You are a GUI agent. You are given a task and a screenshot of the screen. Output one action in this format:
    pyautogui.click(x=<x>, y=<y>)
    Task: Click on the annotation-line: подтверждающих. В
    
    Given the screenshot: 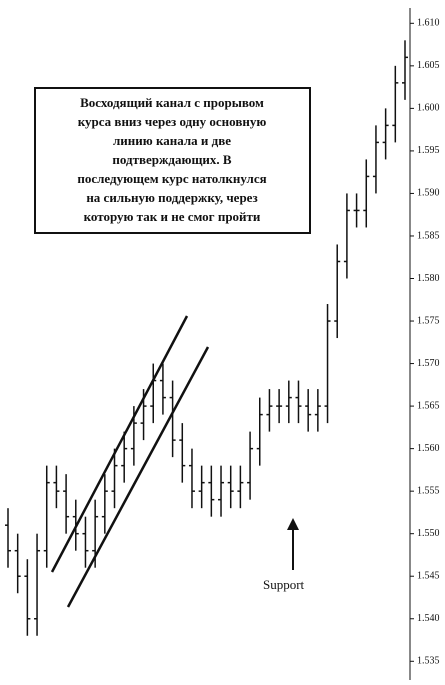 What is the action you would take?
    pyautogui.click(x=172, y=159)
    